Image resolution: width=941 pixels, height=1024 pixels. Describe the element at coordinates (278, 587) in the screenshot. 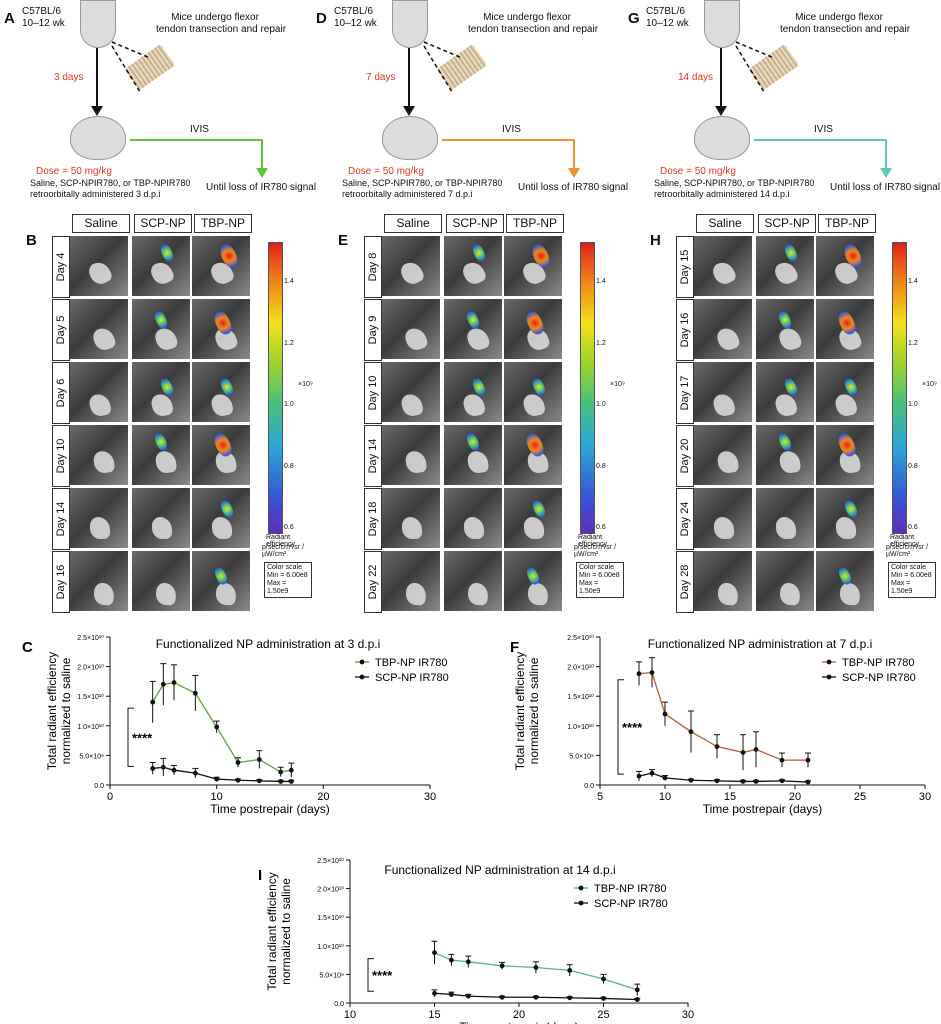

I see `scale-max: Max = 1.50e9` at that location.